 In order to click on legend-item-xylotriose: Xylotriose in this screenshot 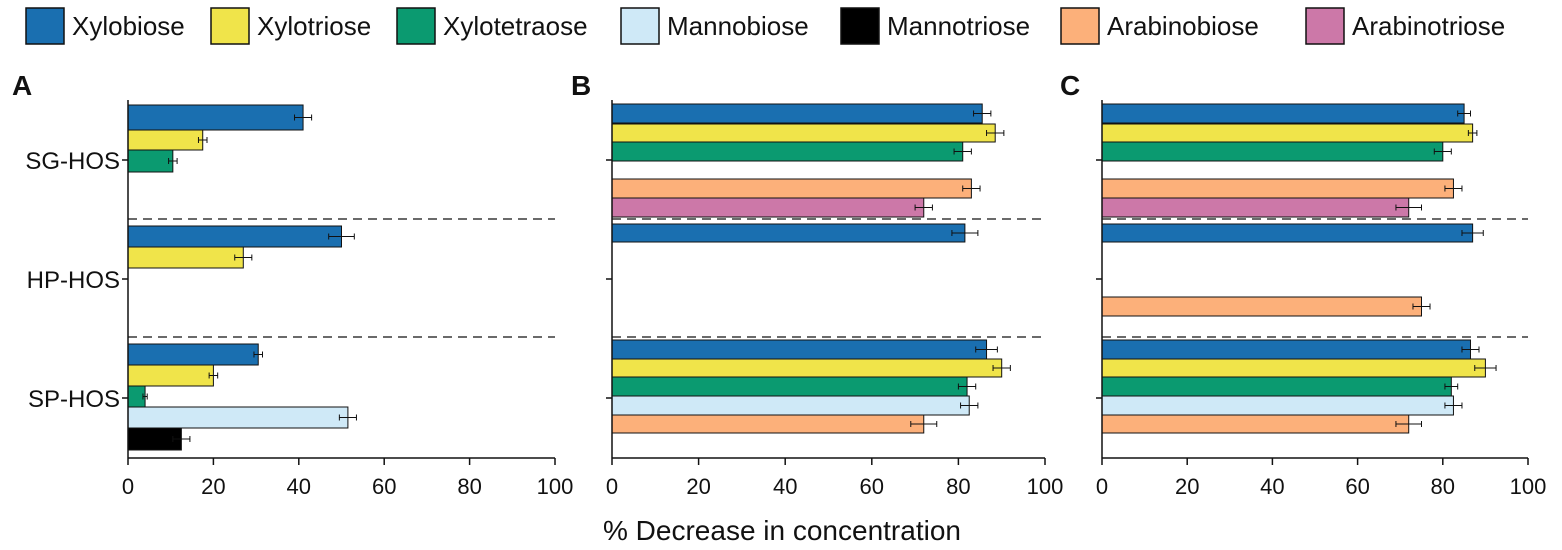, I will do `click(290, 26)`.